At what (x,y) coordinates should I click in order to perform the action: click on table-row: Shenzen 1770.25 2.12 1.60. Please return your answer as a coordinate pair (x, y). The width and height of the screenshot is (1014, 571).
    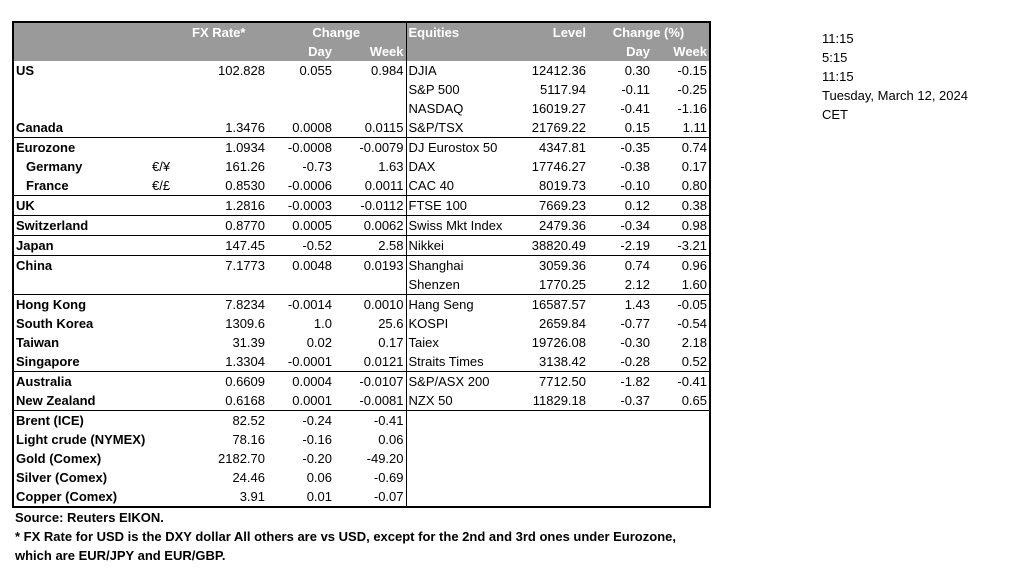
    Looking at the image, I should click on (361, 285).